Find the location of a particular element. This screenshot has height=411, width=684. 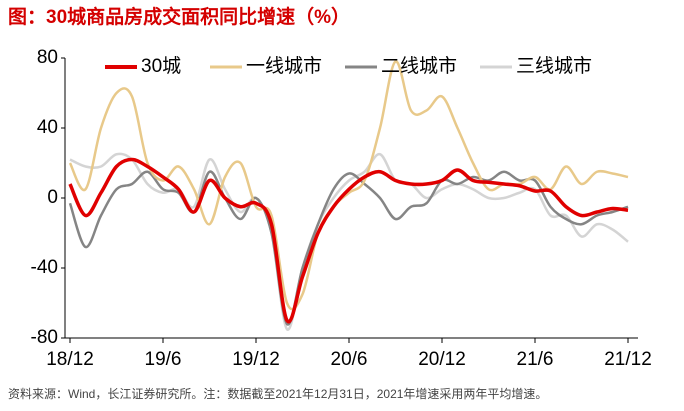

y-tick-label: 40 is located at coordinates (47, 127).